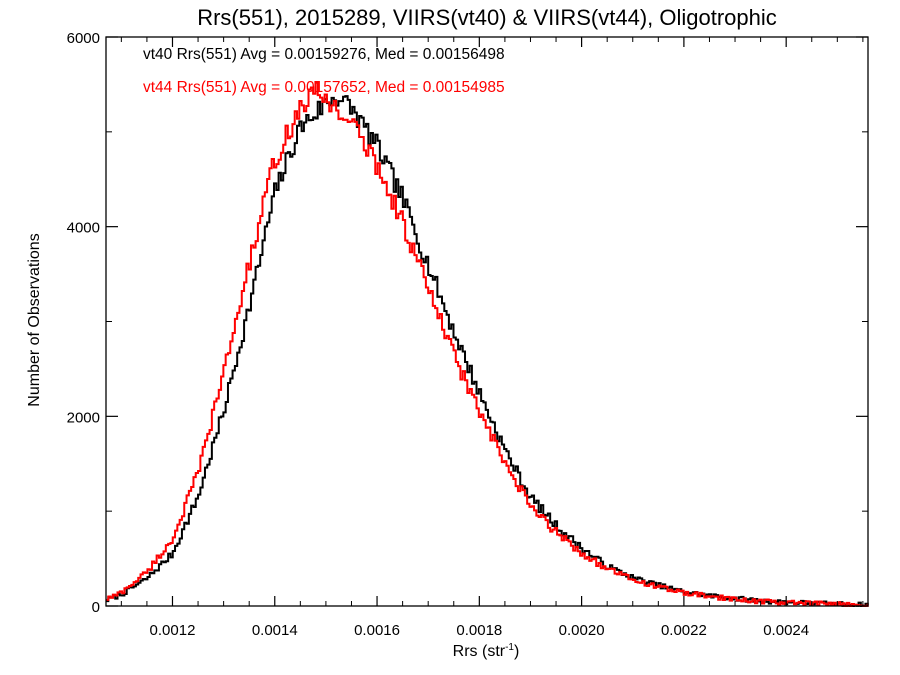 The width and height of the screenshot is (900, 675). I want to click on x-axis-label-close: ), so click(516, 651).